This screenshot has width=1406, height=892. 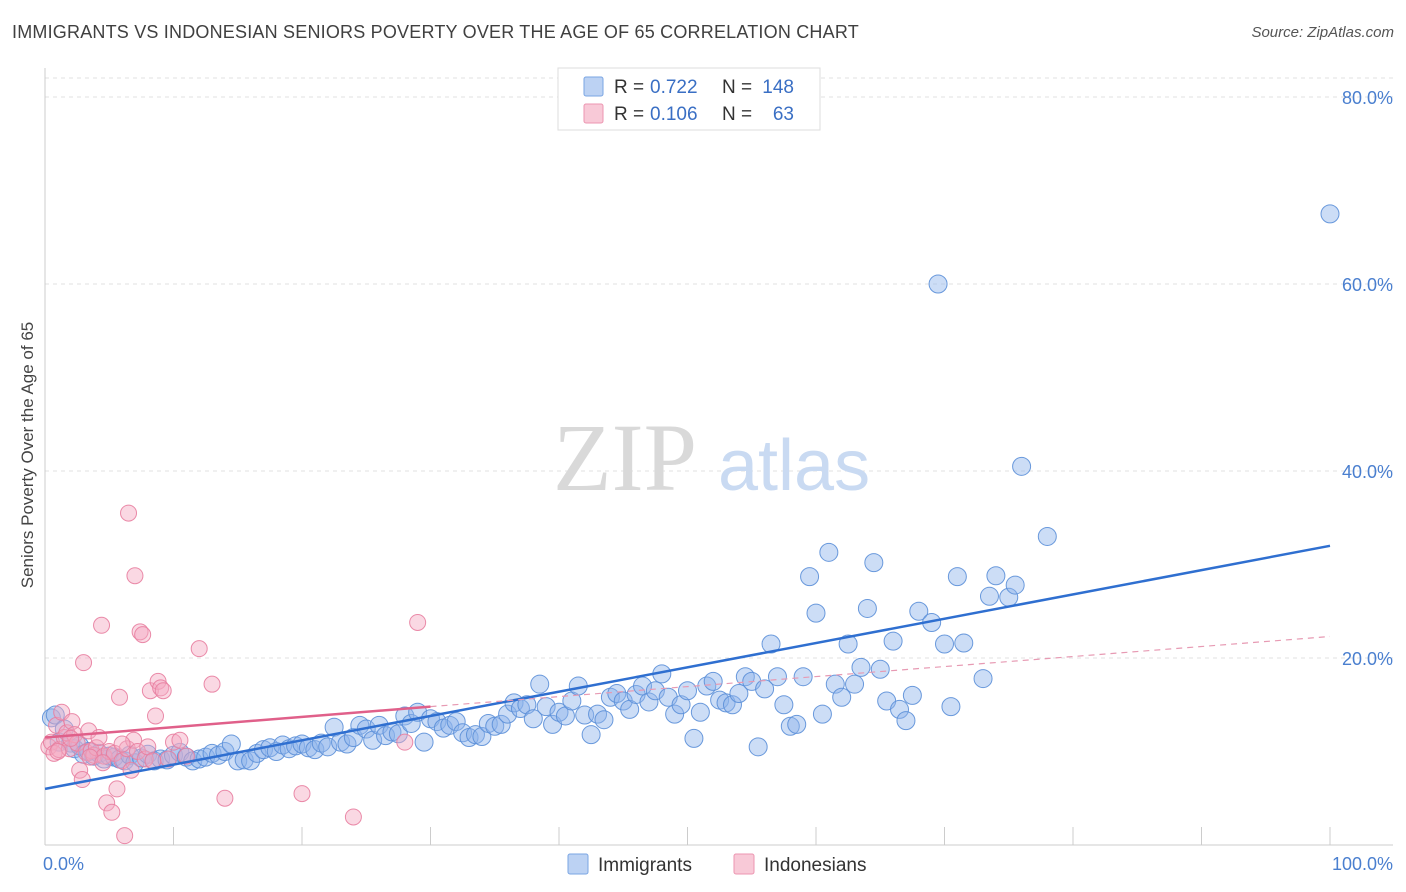 What do you see at coordinates (1367, 285) in the screenshot?
I see `y-tick-label-2: 60.0%` at bounding box center [1367, 285].